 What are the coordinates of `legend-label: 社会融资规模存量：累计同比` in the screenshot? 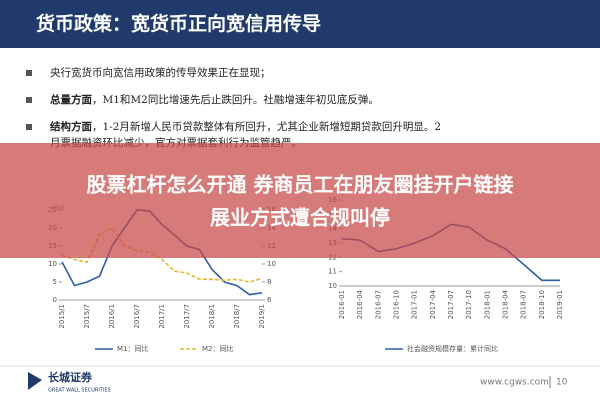 It's located at (452, 348).